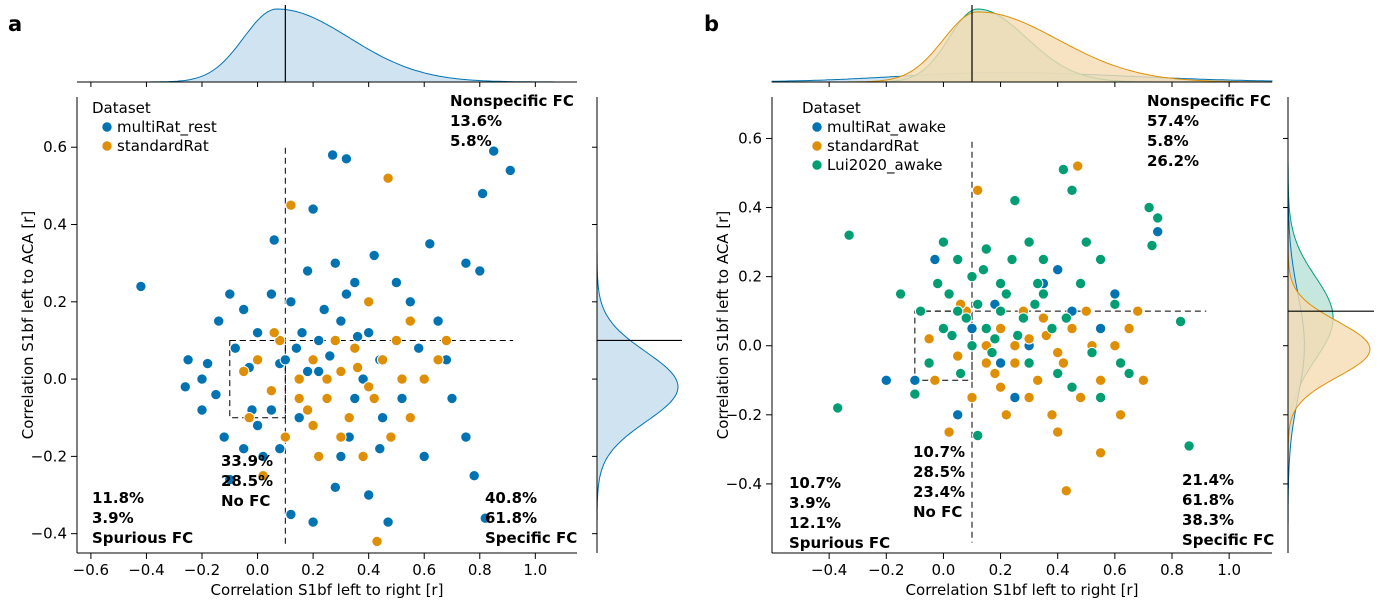 This screenshot has height=600, width=1381. Describe the element at coordinates (345, 360) in the screenshot. I see `series-standardRat` at that location.